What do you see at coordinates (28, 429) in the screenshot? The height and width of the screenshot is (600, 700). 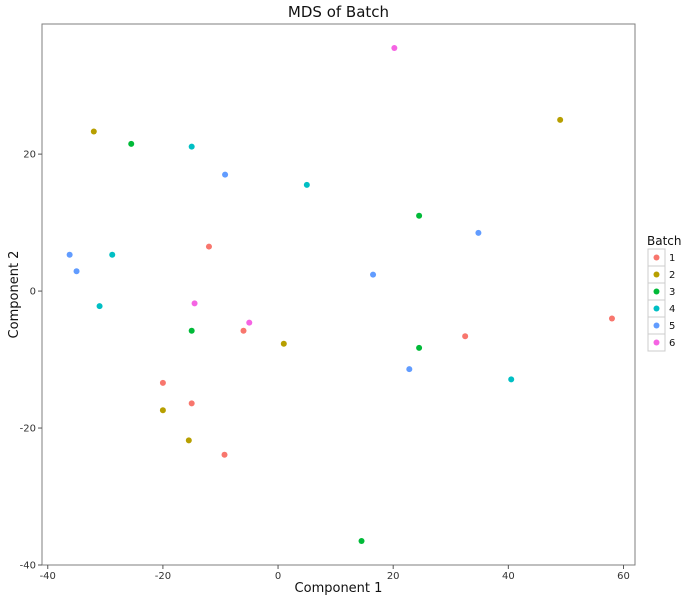 I see `y-tick-label: -20` at bounding box center [28, 429].